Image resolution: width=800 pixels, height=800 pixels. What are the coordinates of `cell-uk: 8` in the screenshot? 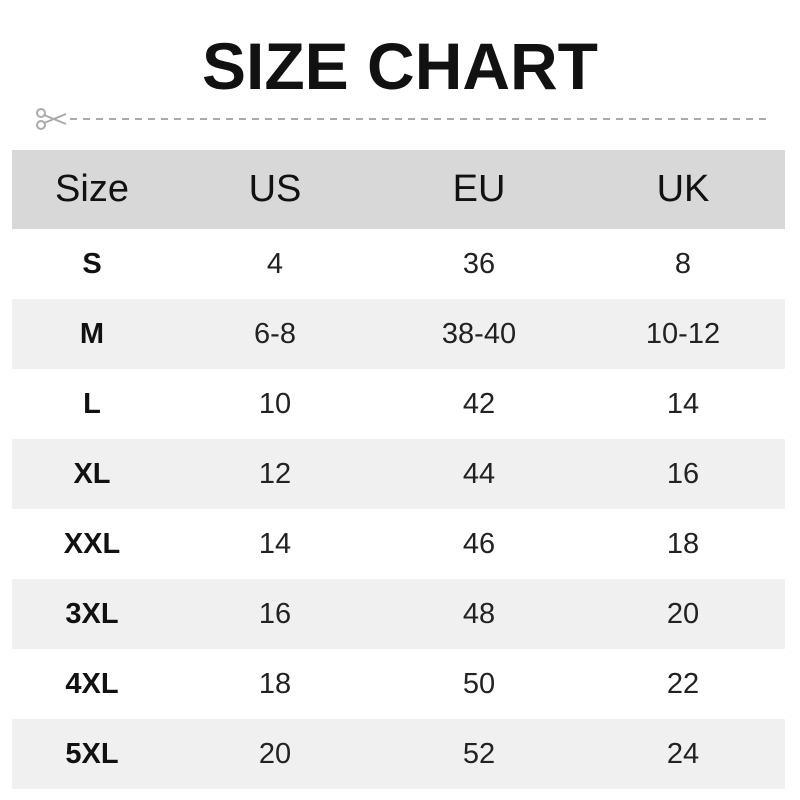 It's located at (683, 263).